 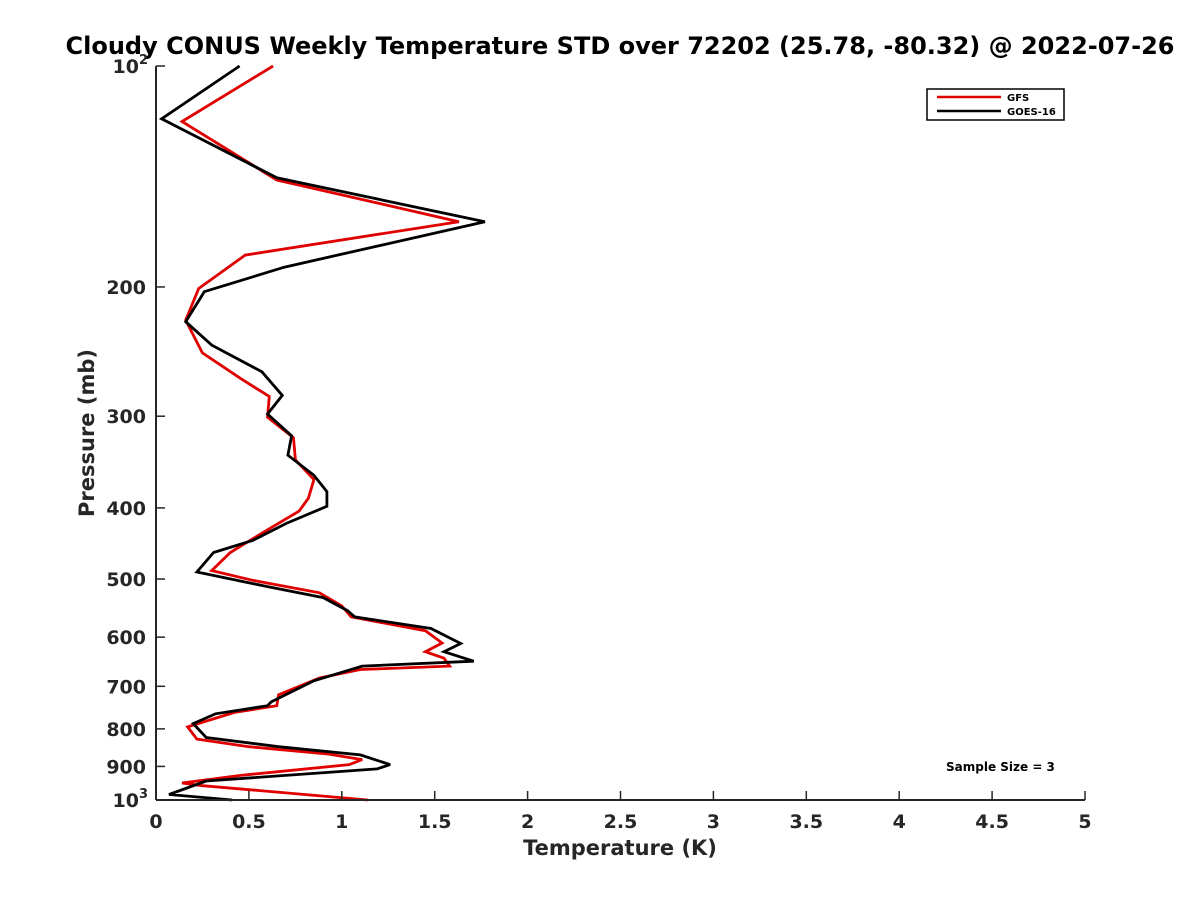 What do you see at coordinates (126, 580) in the screenshot?
I see `y-tick-label: 500` at bounding box center [126, 580].